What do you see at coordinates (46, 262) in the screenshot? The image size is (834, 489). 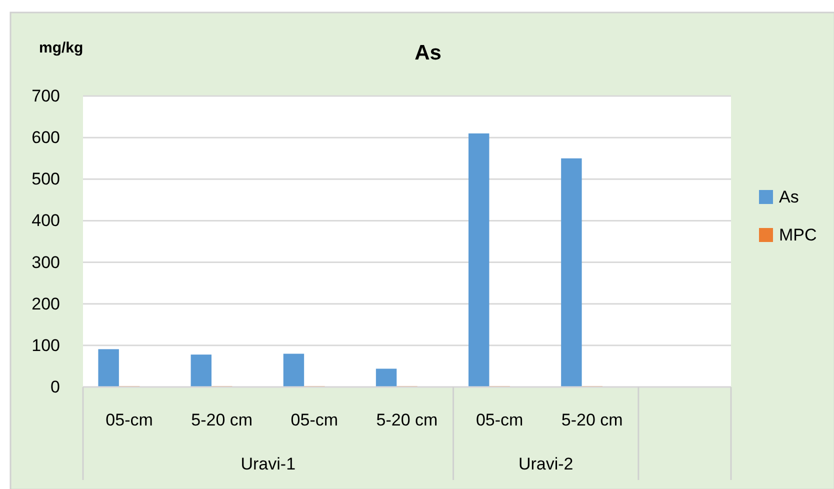 I see `y-tick-label: 300` at bounding box center [46, 262].